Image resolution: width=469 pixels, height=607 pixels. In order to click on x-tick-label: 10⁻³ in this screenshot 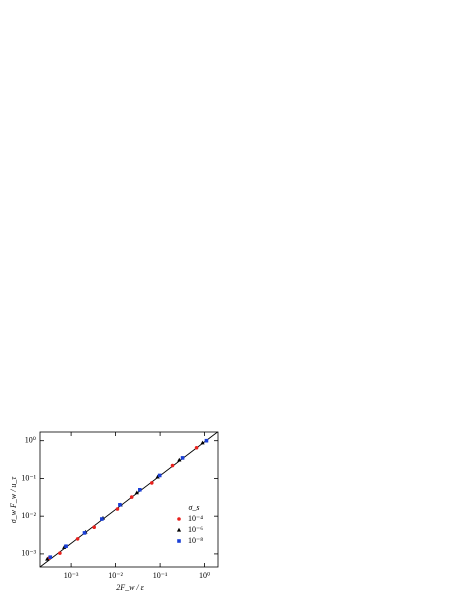, I will do `click(71, 575)`.